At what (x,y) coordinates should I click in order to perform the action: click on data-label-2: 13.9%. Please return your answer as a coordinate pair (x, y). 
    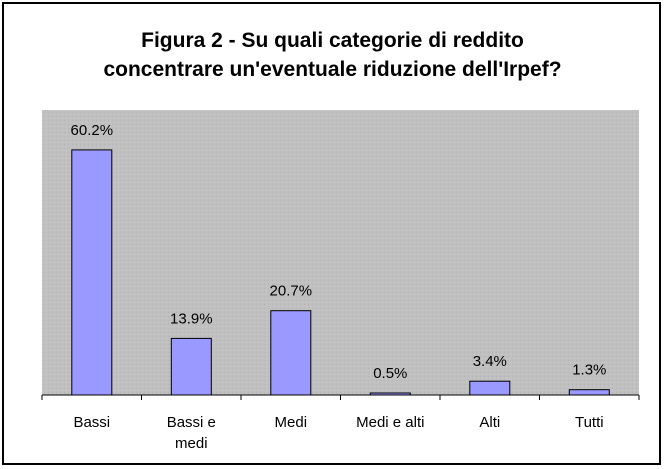
    Looking at the image, I should click on (191, 318).